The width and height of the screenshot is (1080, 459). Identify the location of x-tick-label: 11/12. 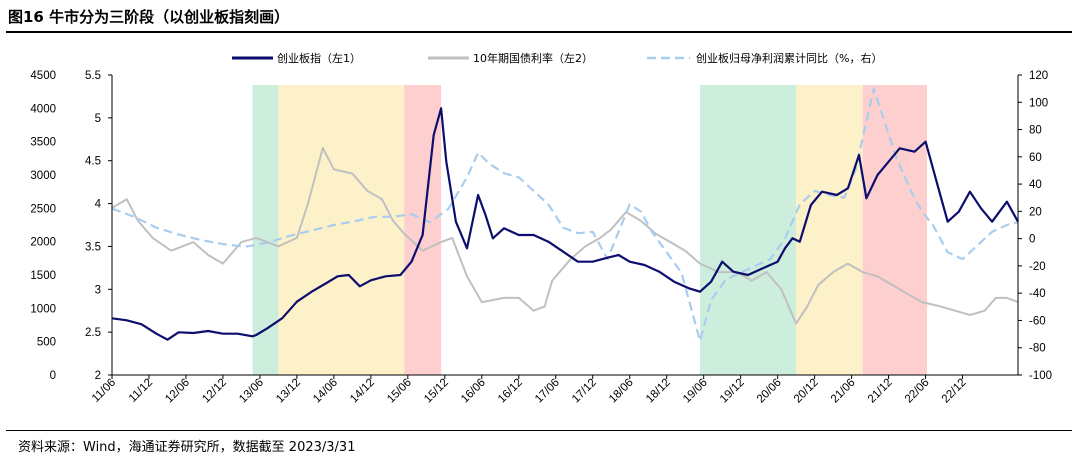
(141, 391).